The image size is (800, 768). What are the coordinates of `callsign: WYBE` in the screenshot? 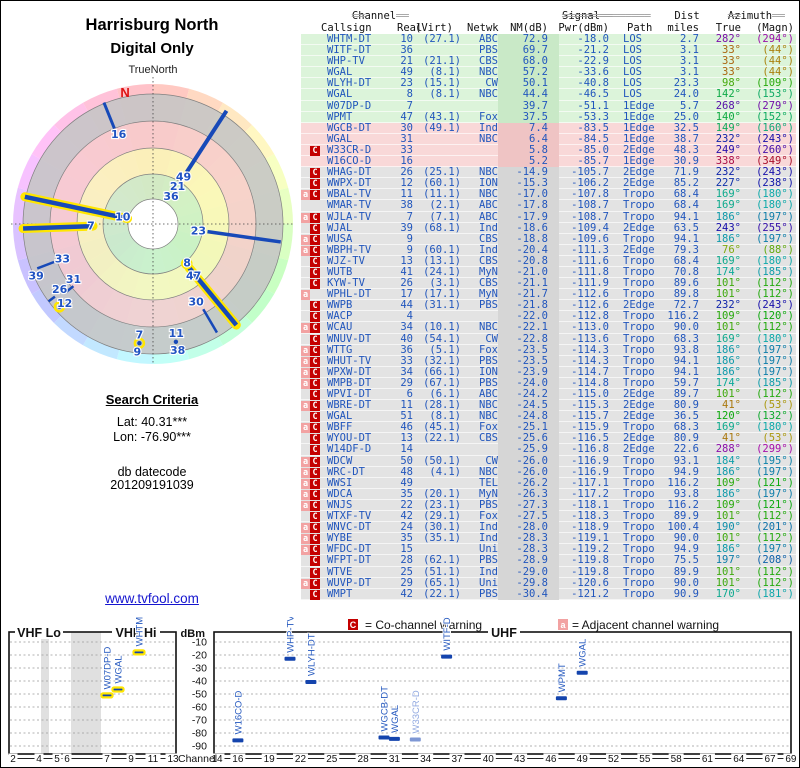 It's located at (340, 538).